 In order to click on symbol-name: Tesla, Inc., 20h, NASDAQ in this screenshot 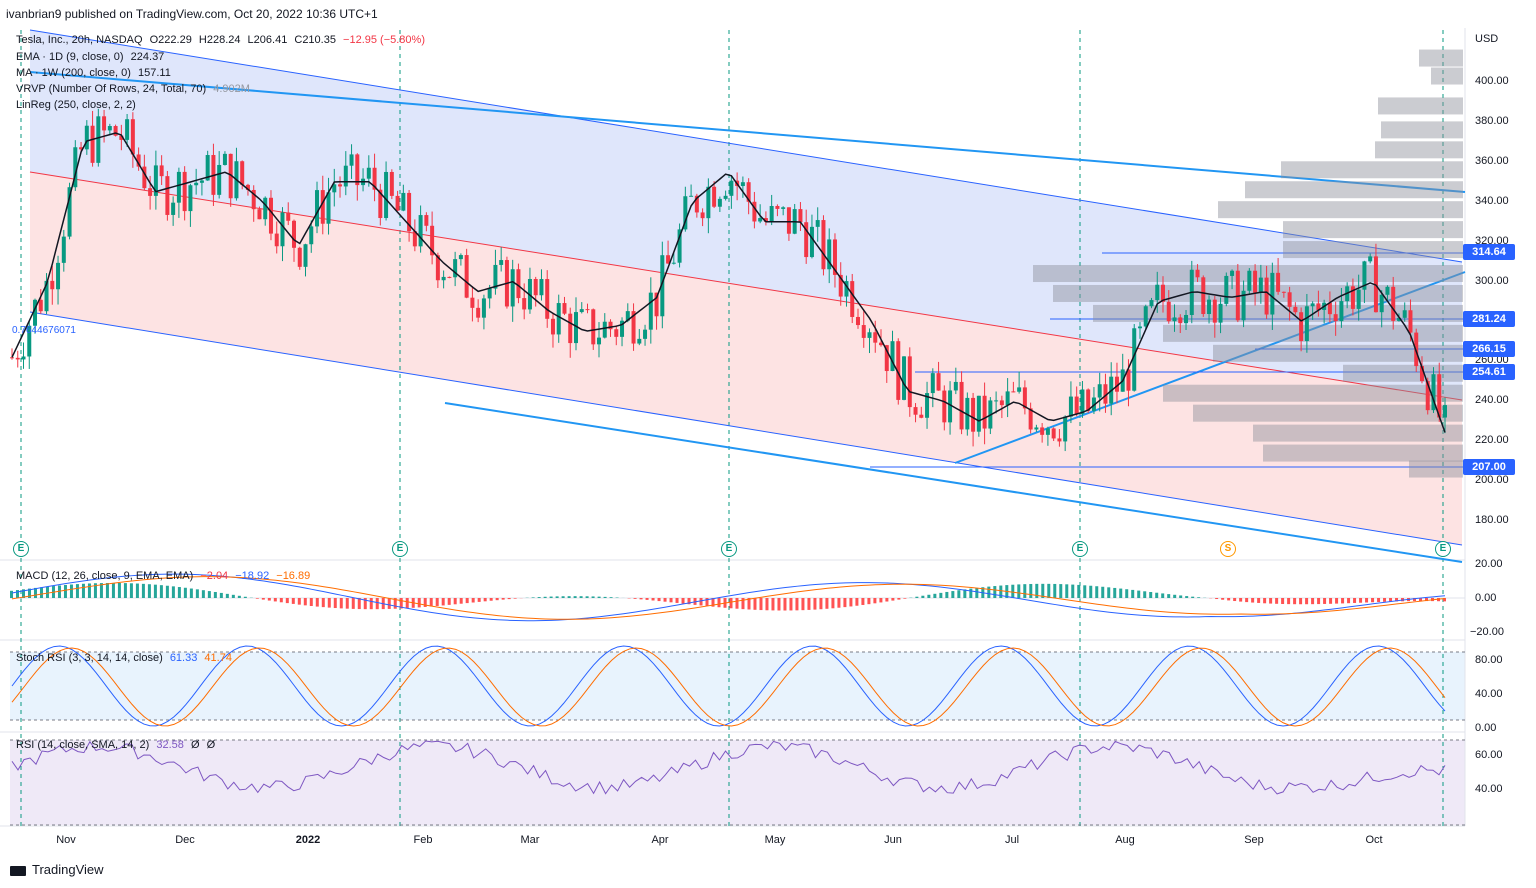, I will do `click(79, 40)`.